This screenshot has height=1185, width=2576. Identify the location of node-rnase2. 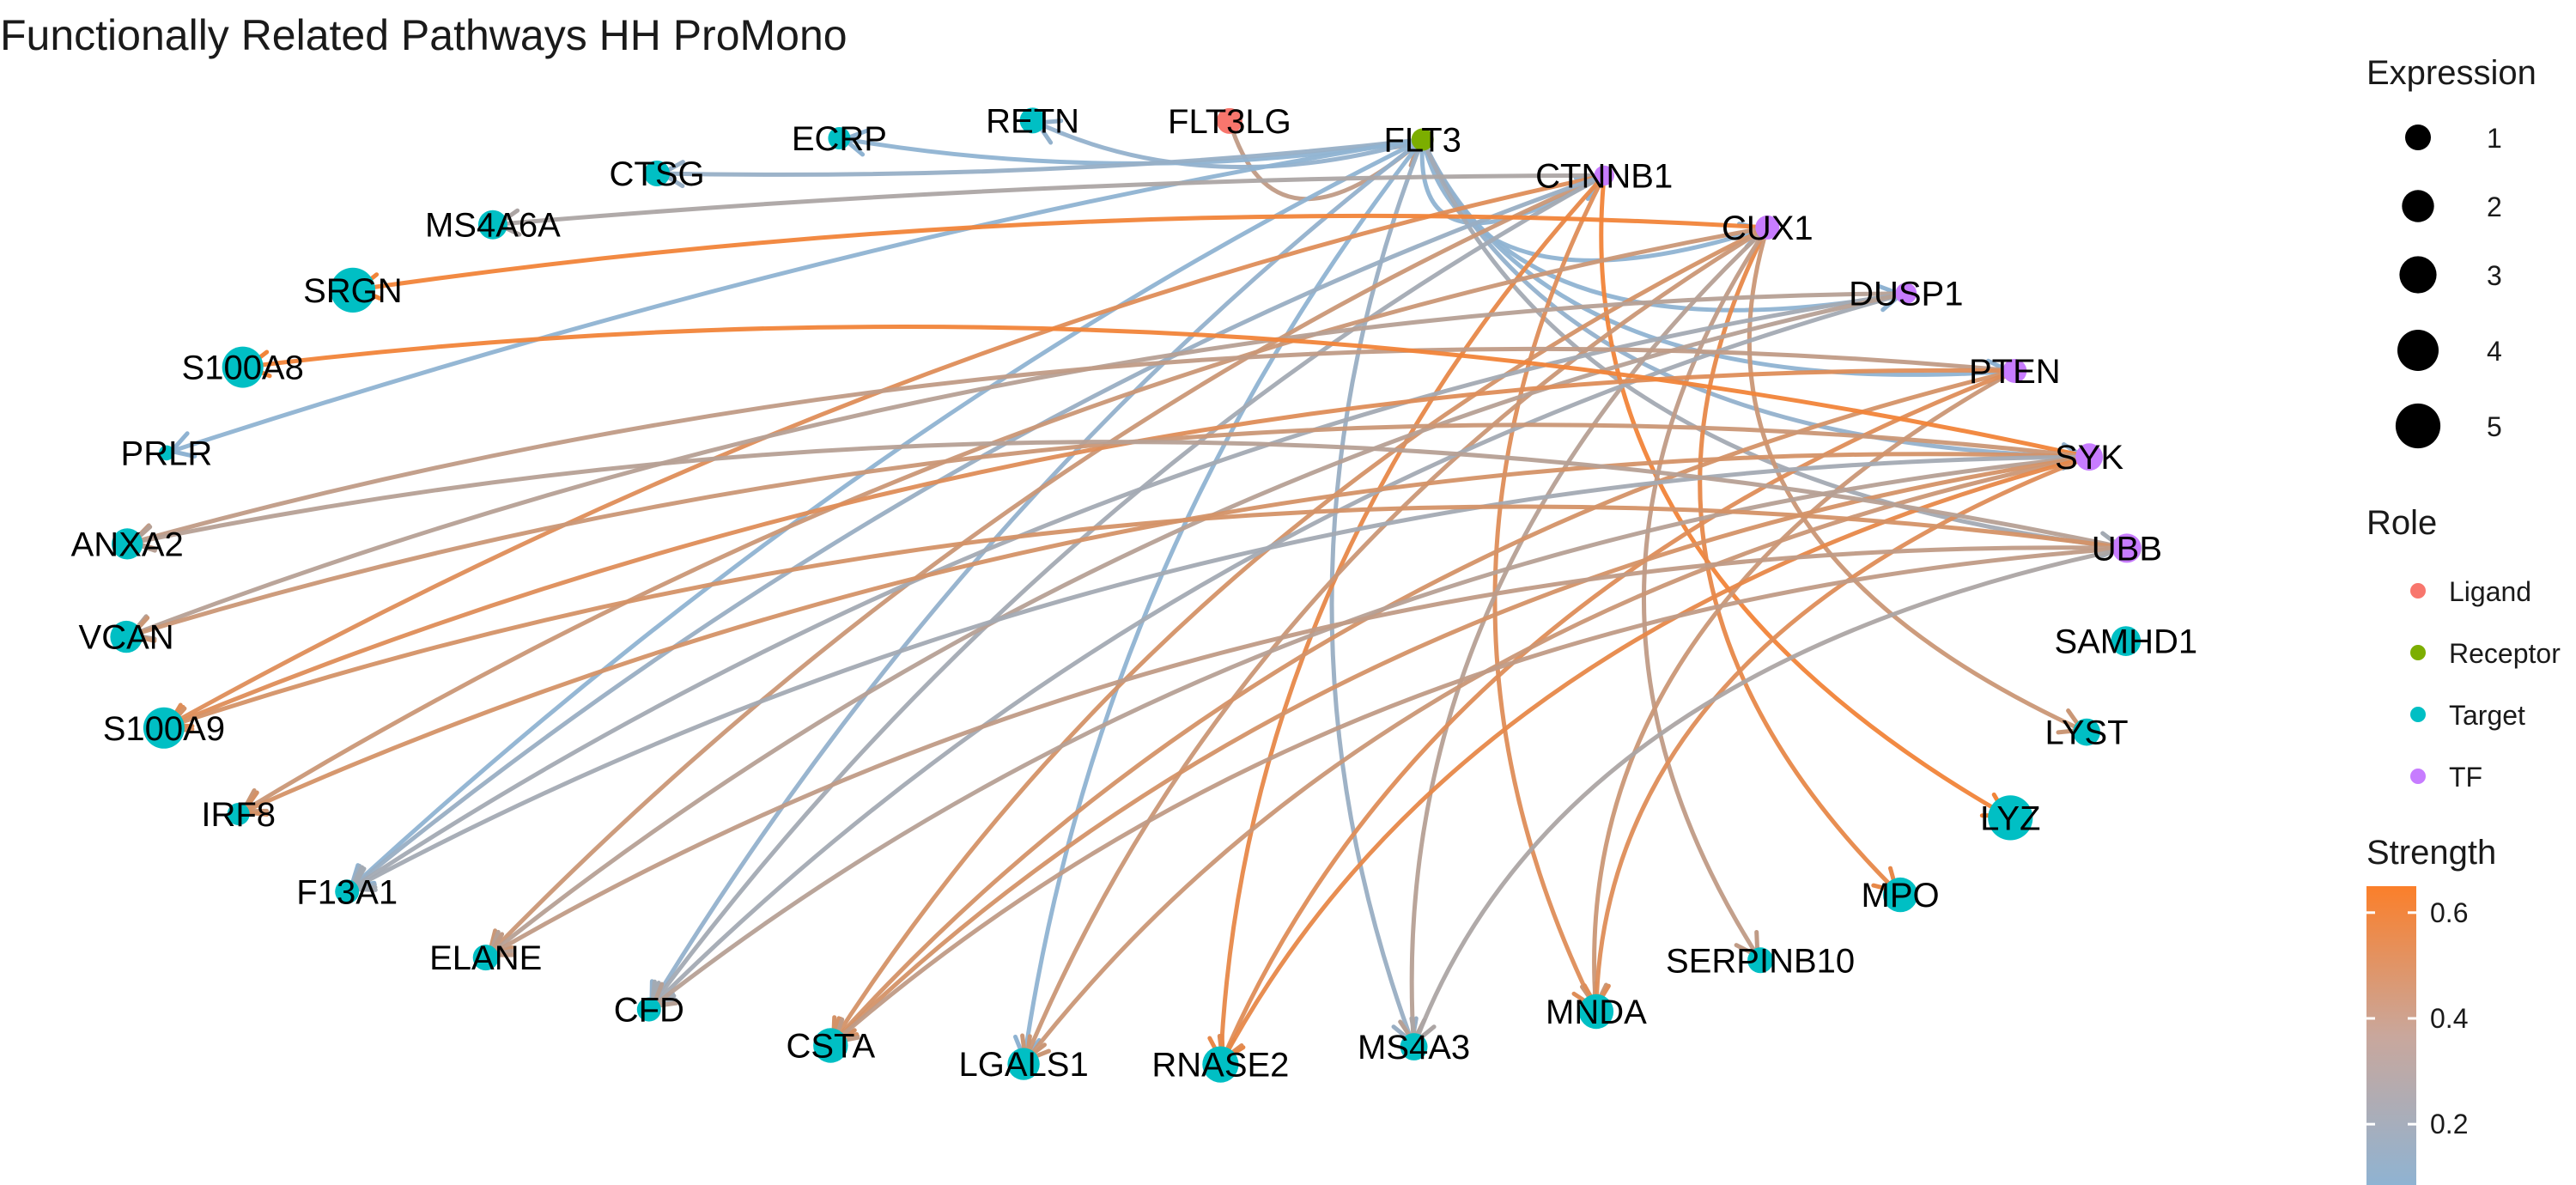
(1221, 1064).